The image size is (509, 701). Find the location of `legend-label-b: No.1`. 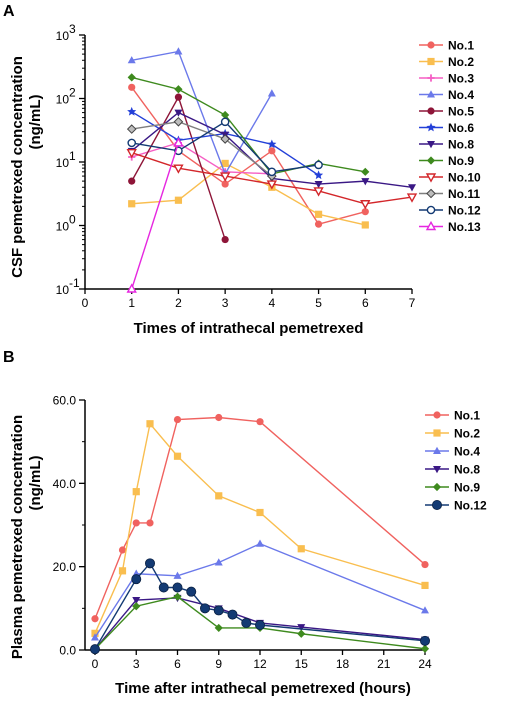

legend-label-b: No.1 is located at coordinates (467, 416).